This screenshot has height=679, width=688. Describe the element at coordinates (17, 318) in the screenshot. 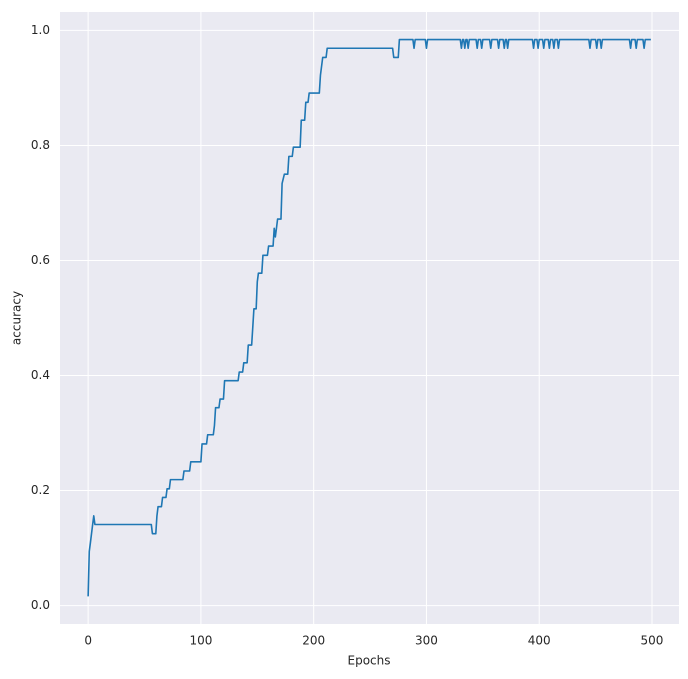

I see `y-axis-label: accuracy` at that location.